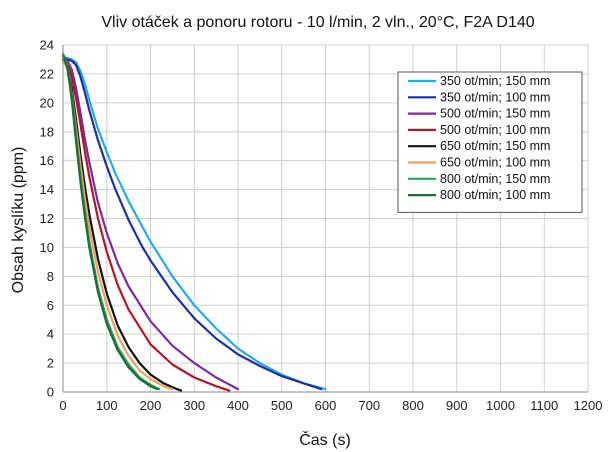 This screenshot has height=452, width=611. I want to click on x-tick-label: 800, so click(413, 405).